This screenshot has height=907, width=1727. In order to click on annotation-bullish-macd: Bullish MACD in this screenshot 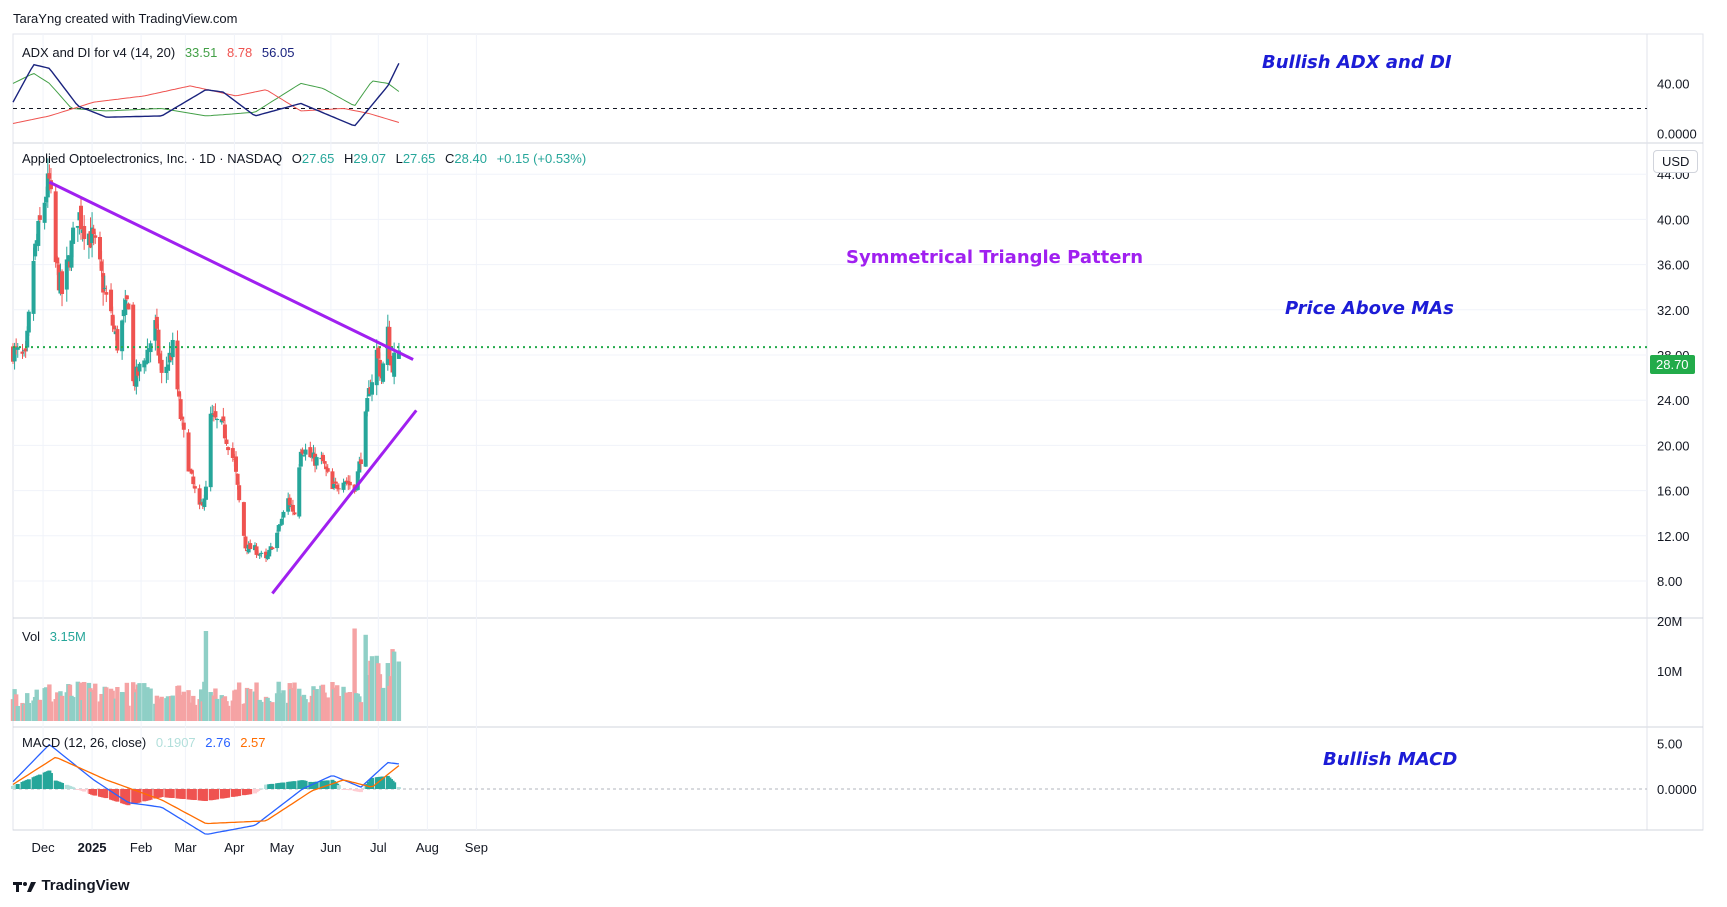, I will do `click(1390, 759)`.